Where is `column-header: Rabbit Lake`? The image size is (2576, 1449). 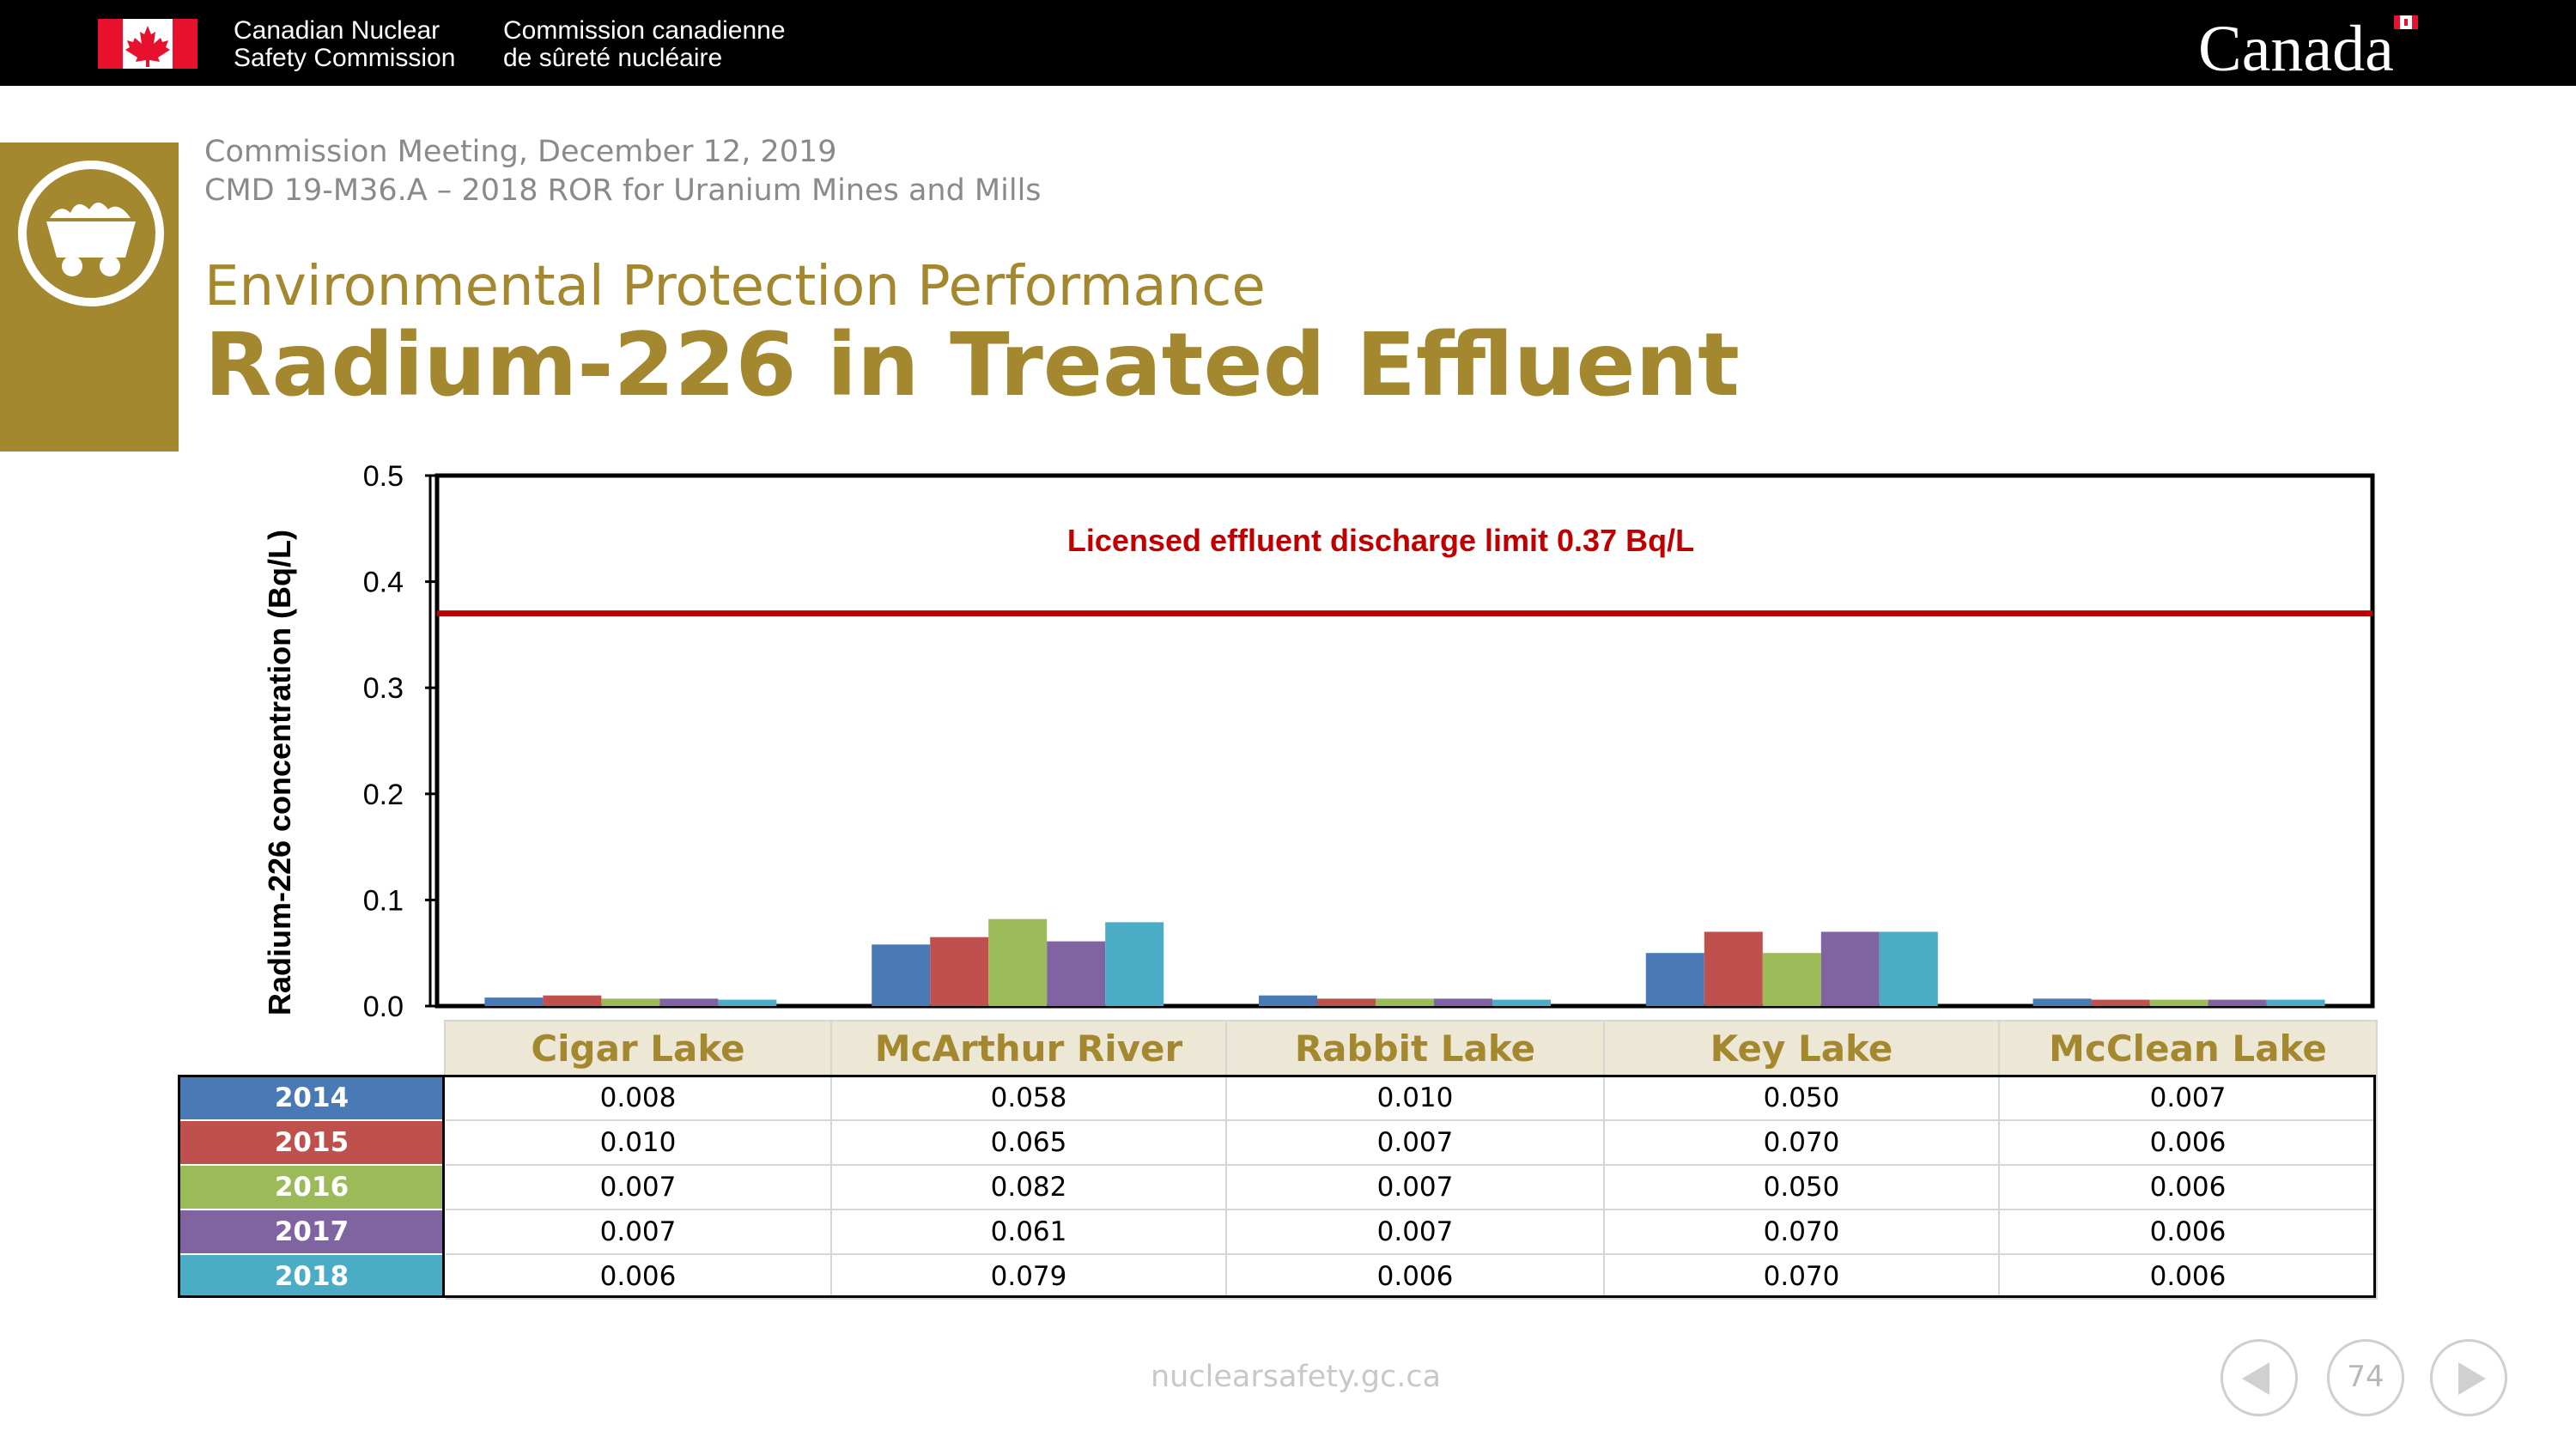
column-header: Rabbit Lake is located at coordinates (1415, 1048).